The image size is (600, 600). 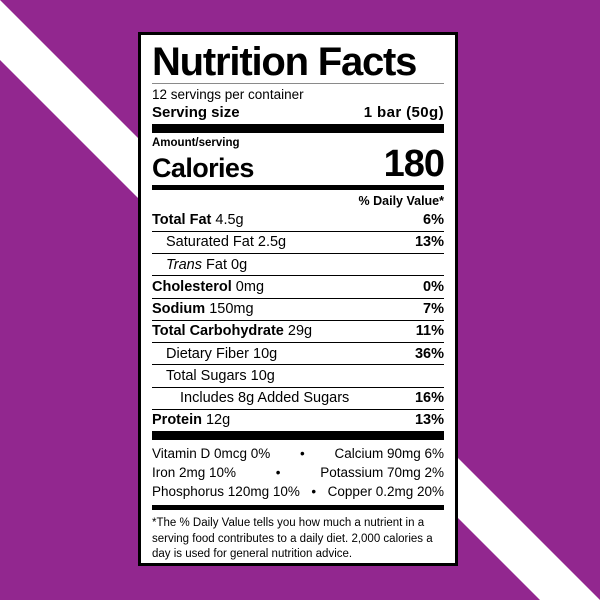 What do you see at coordinates (227, 264) in the screenshot?
I see `nutrient-amount: Fat 0g` at bounding box center [227, 264].